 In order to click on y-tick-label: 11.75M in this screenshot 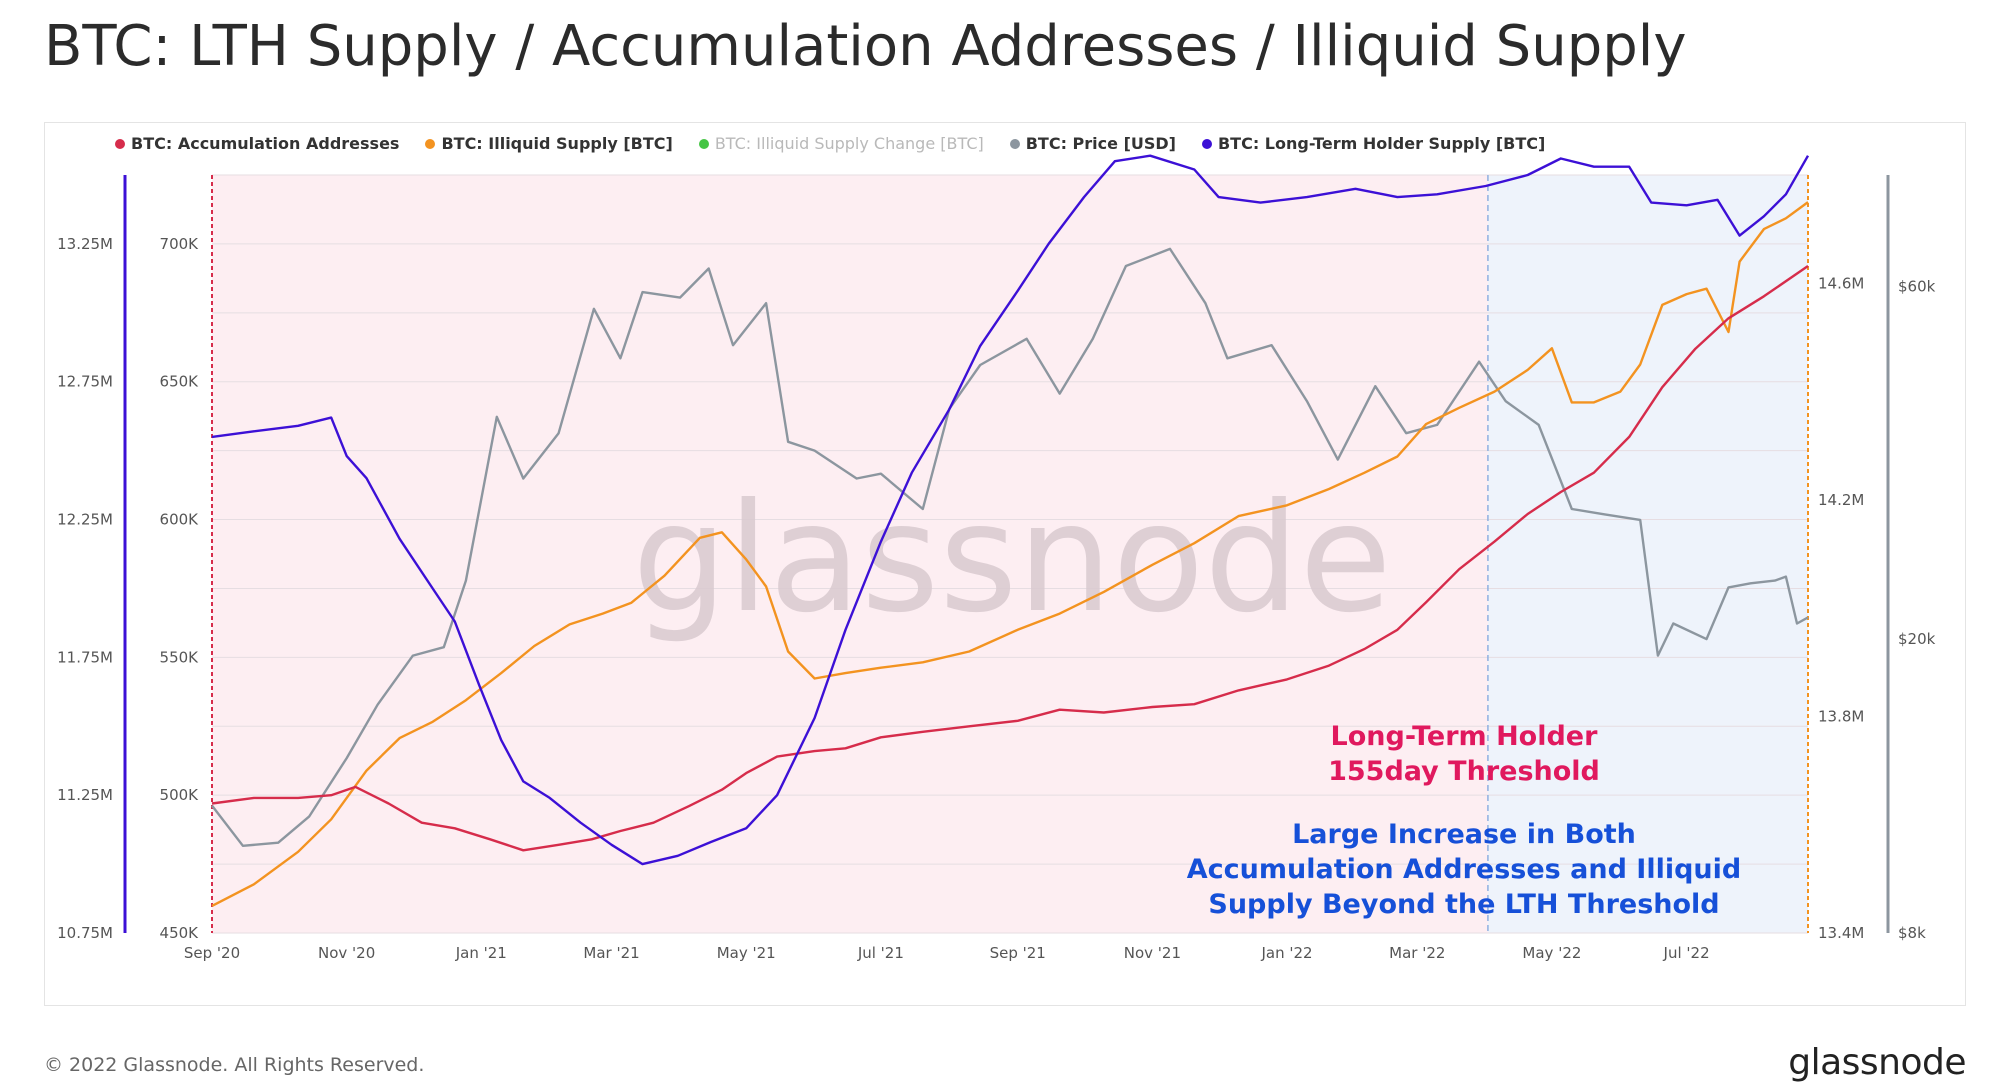, I will do `click(85, 657)`.